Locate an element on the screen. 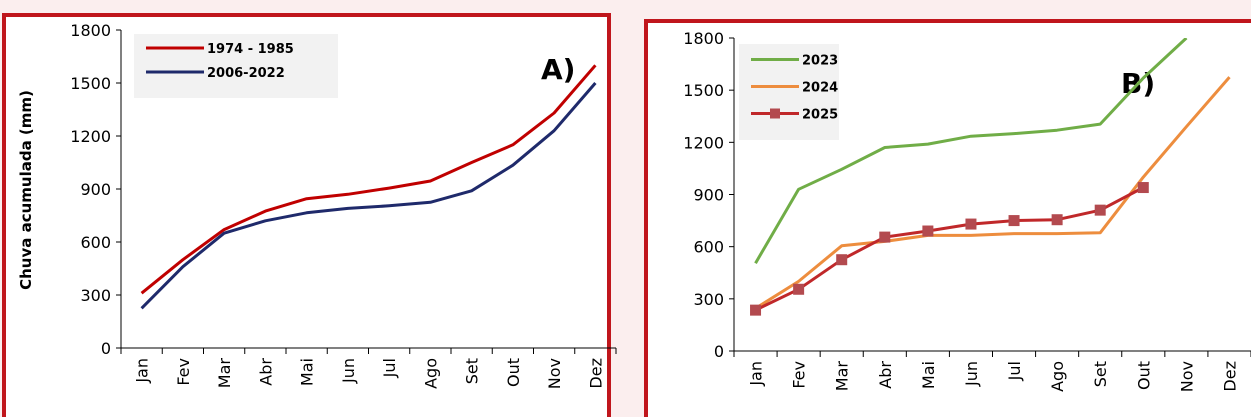 The width and height of the screenshot is (1251, 417). chart-a-x-tick-label: Ago is located at coordinates (430, 373).